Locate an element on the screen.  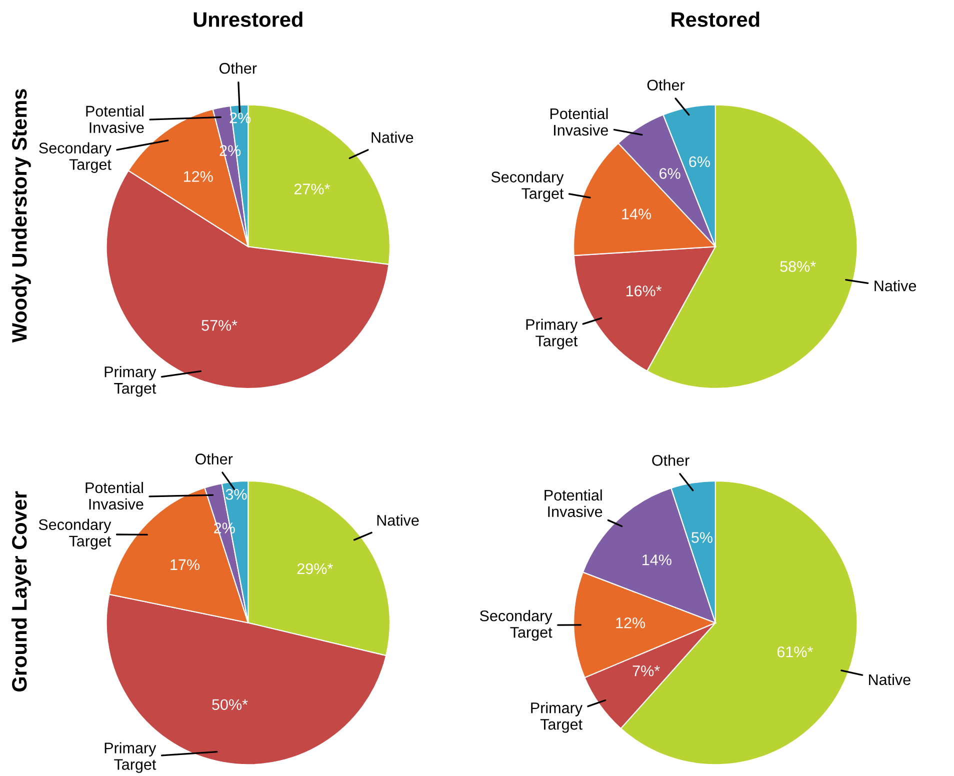
text: Woody Understory Stems is located at coordinates (21, 216).